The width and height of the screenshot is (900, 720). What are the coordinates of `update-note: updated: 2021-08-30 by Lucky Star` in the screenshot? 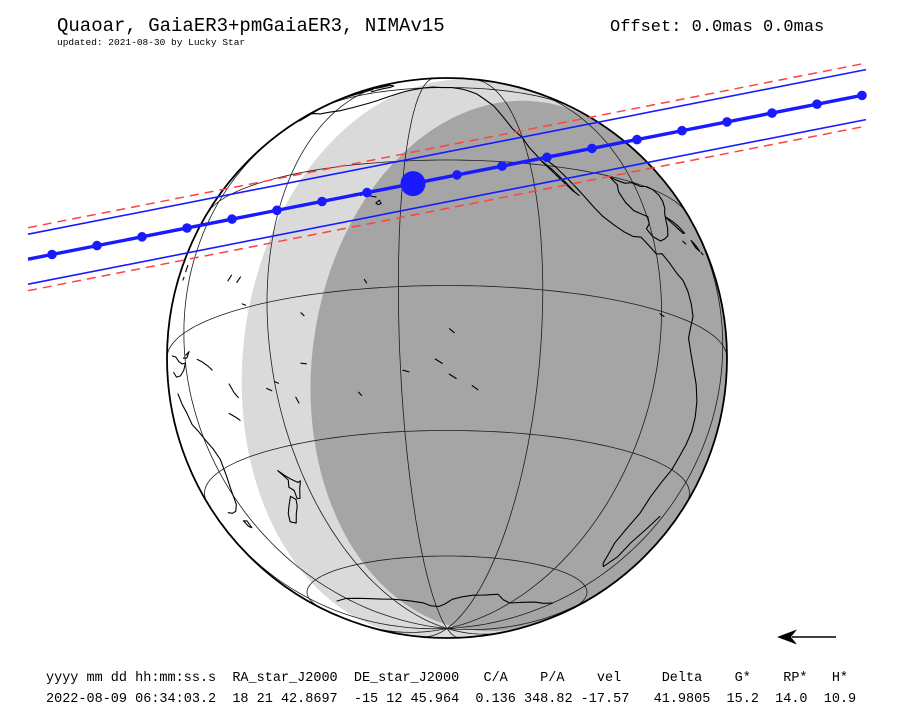 It's located at (151, 42).